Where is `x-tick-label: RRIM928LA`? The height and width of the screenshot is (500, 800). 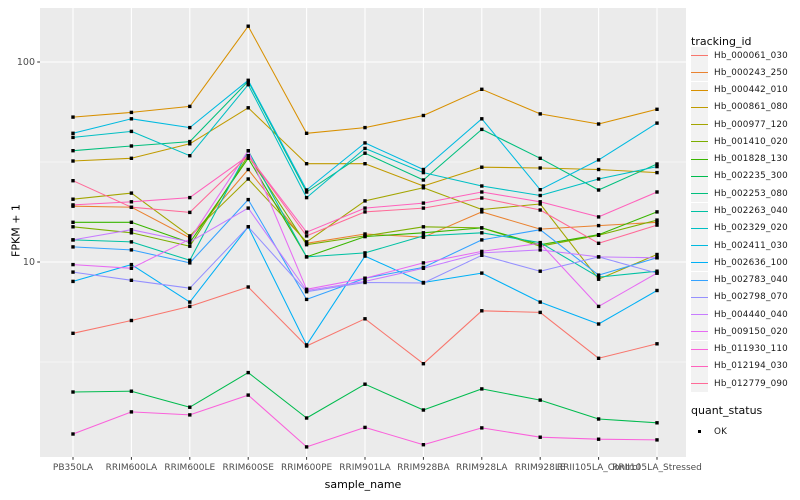 x-tick-label: RRIM928LA is located at coordinates (482, 468).